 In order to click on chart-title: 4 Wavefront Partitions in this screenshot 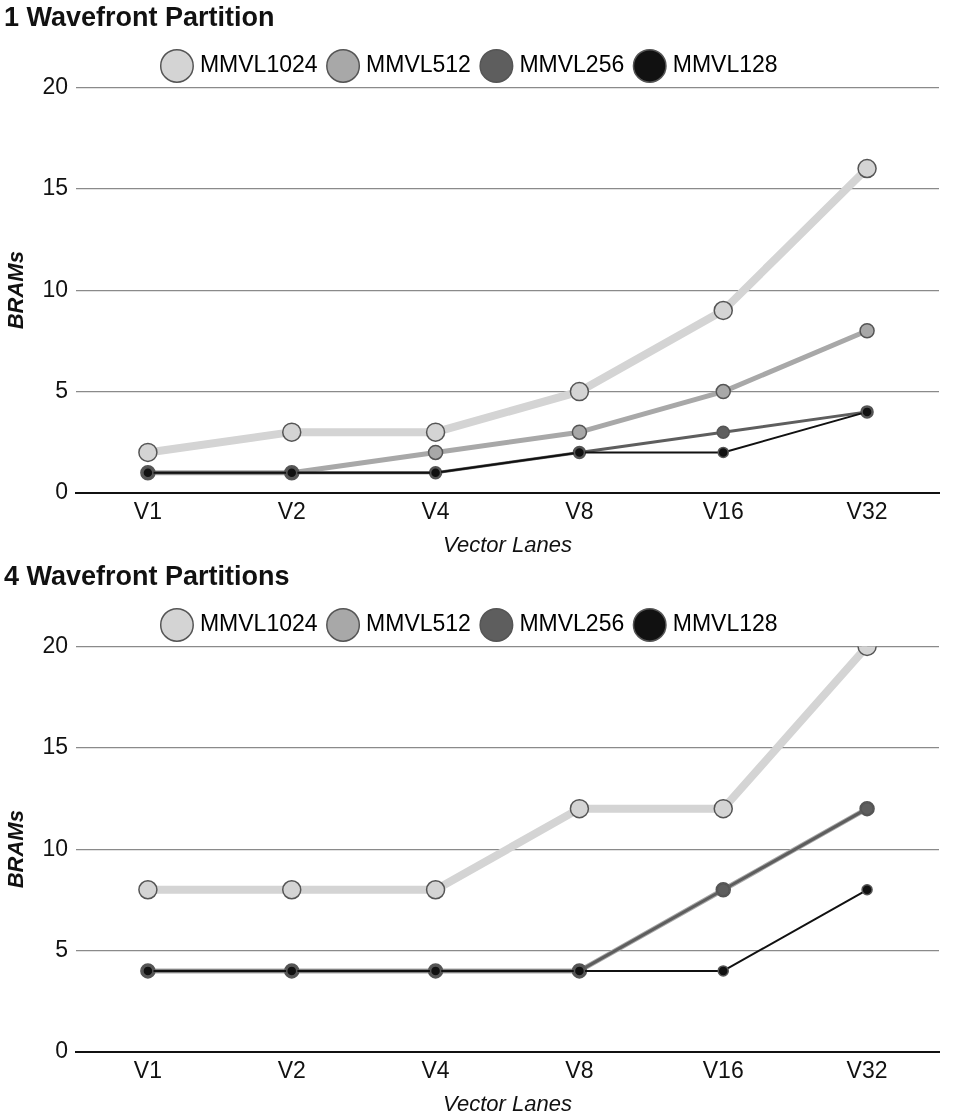, I will do `click(147, 575)`.